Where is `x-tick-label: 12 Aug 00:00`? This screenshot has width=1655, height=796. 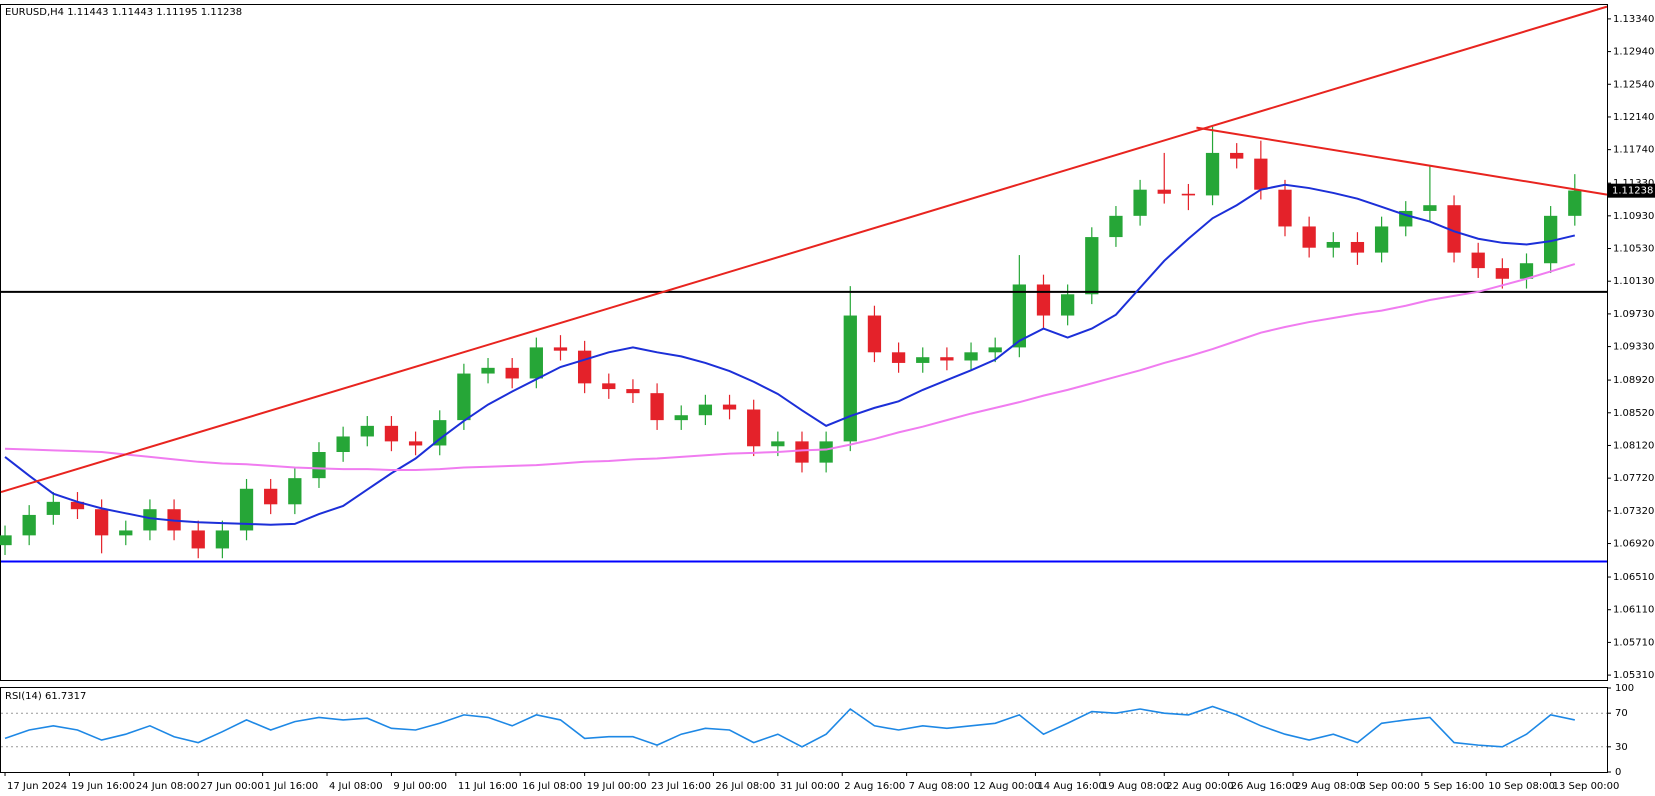 x-tick-label: 12 Aug 00:00 is located at coordinates (1006, 786).